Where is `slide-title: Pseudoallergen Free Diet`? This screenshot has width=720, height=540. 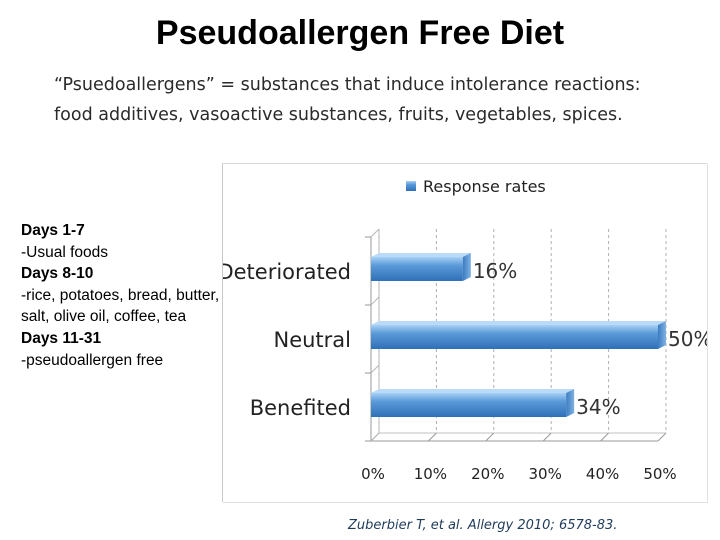
slide-title: Pseudoallergen Free Diet is located at coordinates (360, 33).